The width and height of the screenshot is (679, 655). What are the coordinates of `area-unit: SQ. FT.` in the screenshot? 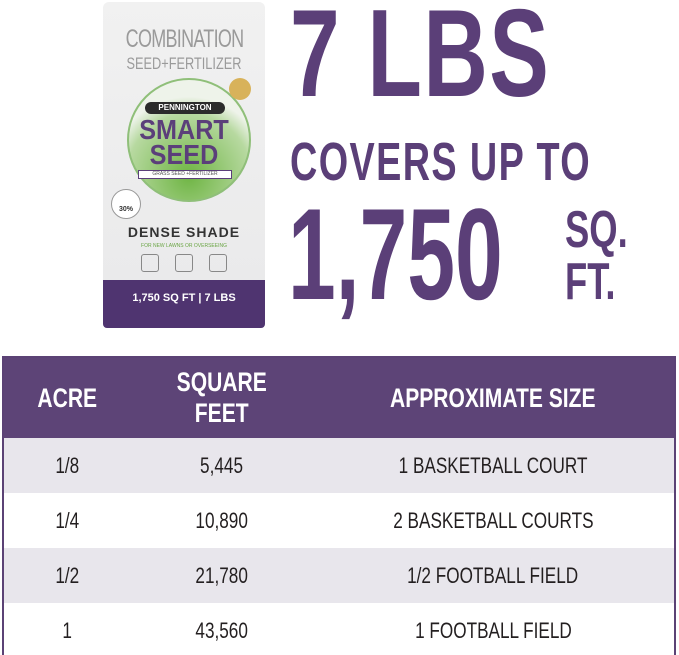 It's located at (596, 256).